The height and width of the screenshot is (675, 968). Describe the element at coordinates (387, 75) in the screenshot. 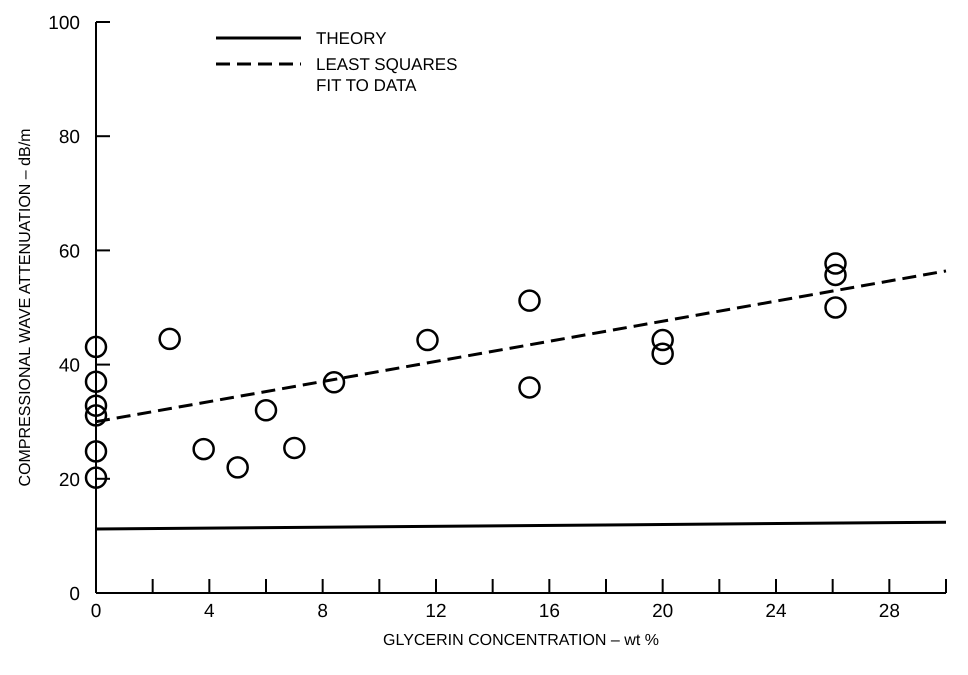

I see `legend-label: LEAST SQUARES FIT TO DATA` at that location.